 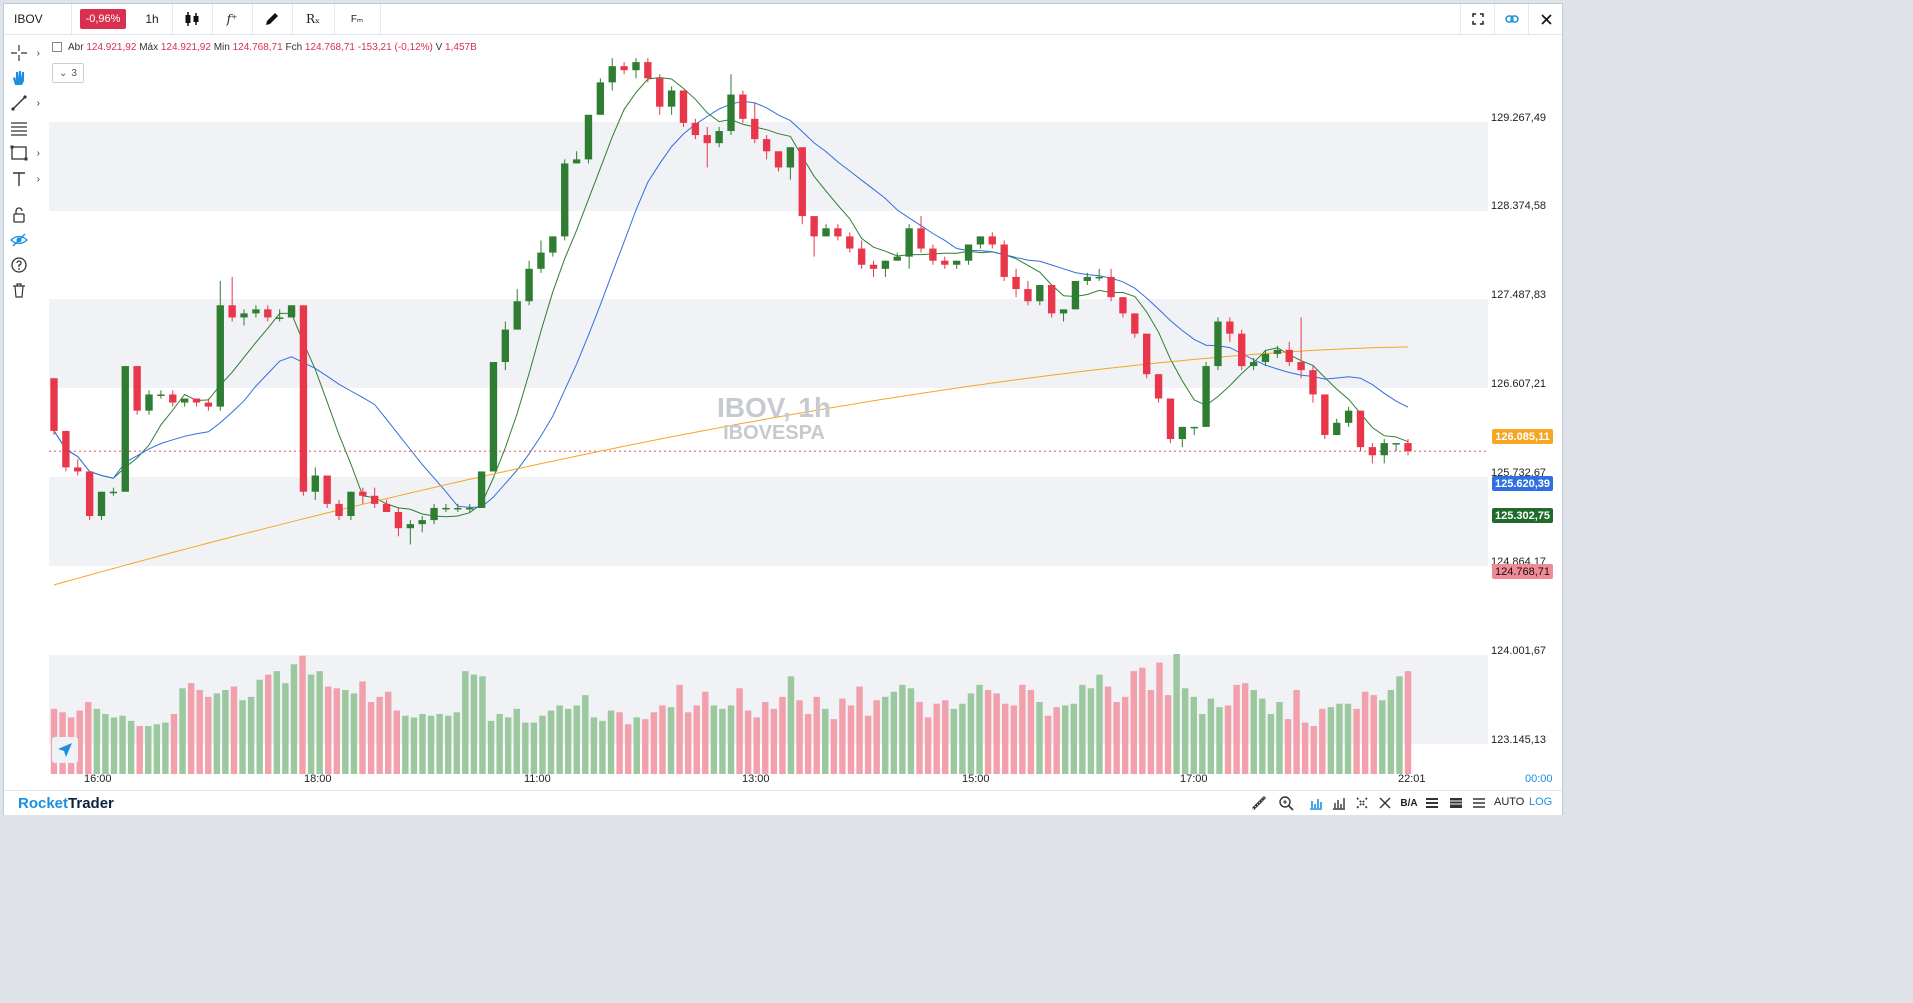 I want to click on time-tick: 13:00, so click(x=756, y=779).